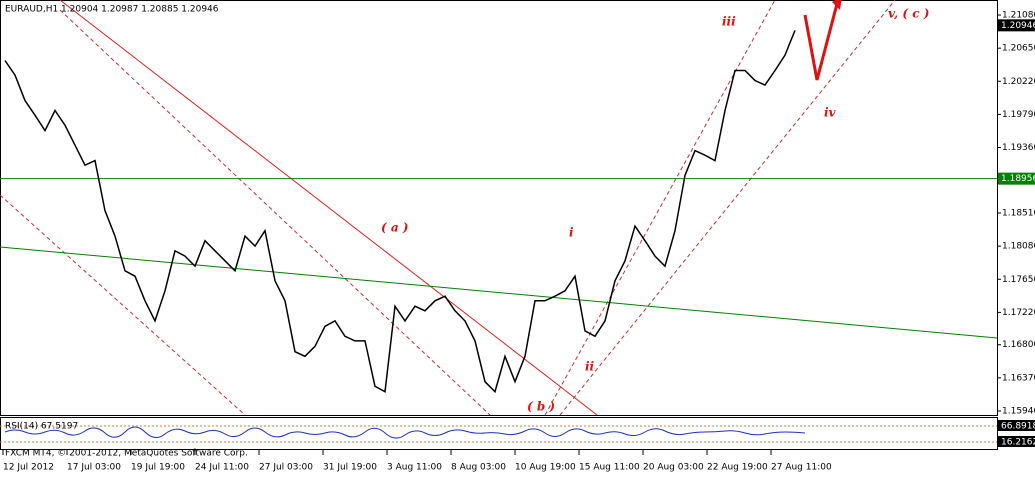 This screenshot has width=1035, height=477. Describe the element at coordinates (41, 427) in the screenshot. I see `rsi-title: RSI(14) 67.5197` at that location.